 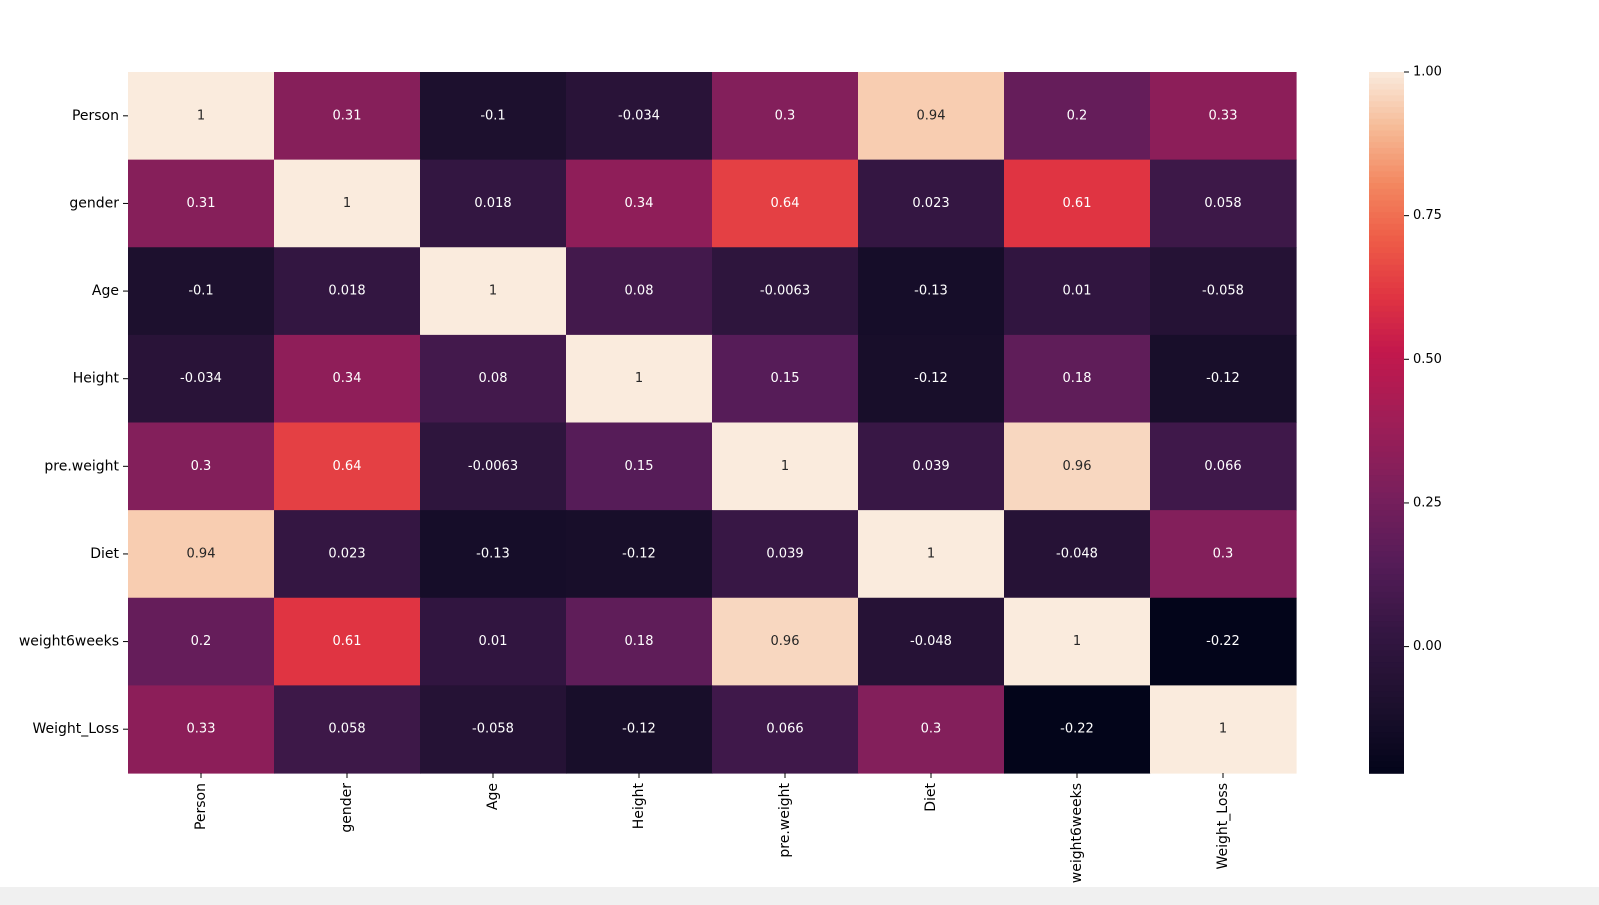 What do you see at coordinates (1077, 553) in the screenshot?
I see `cell-value-label: -0.048` at bounding box center [1077, 553].